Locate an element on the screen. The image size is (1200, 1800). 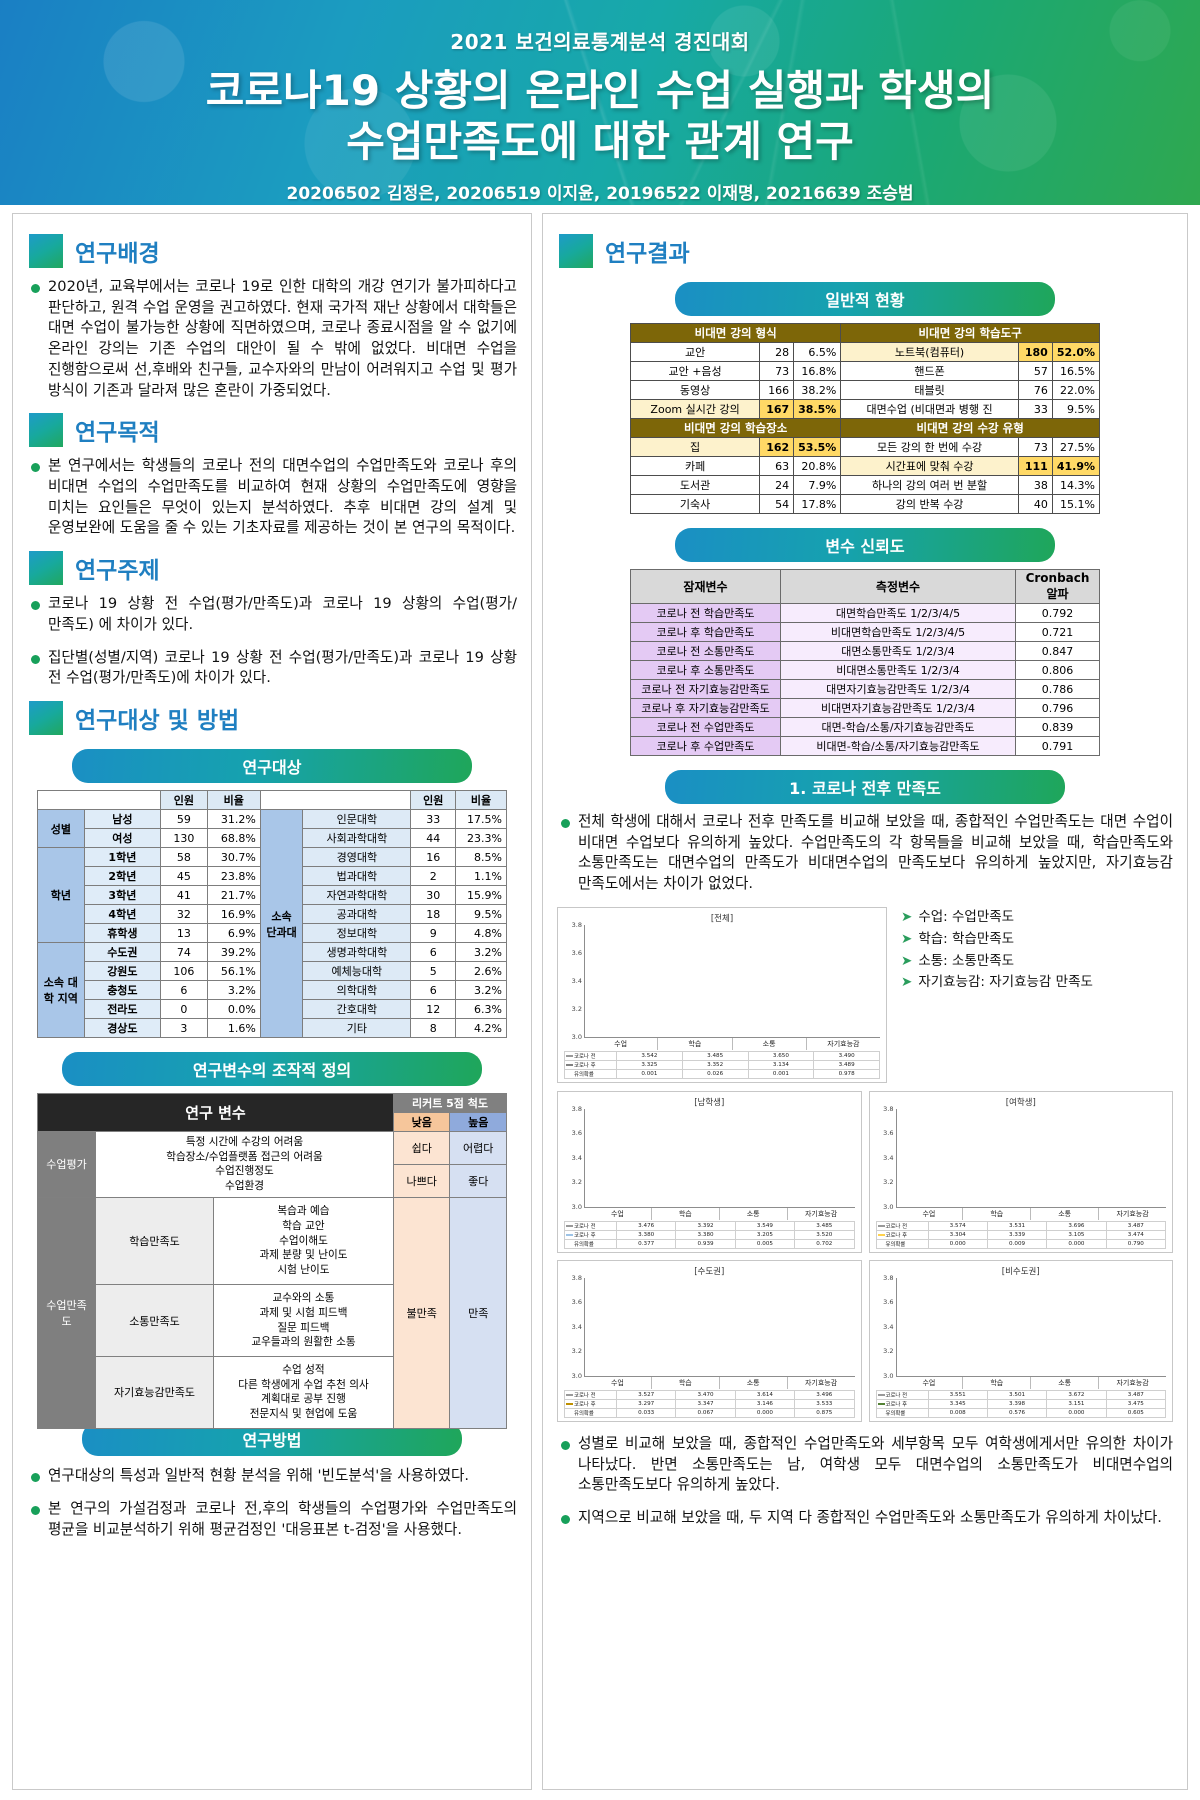
data-cell: 3.485 is located at coordinates (824, 1225).